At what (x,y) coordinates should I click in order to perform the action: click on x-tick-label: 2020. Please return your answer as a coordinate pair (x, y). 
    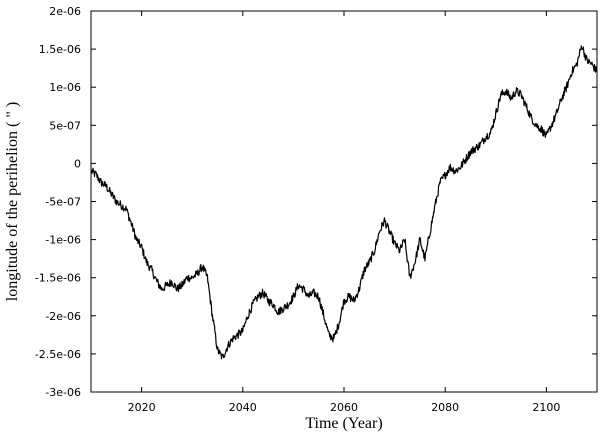
    Looking at the image, I should click on (142, 407).